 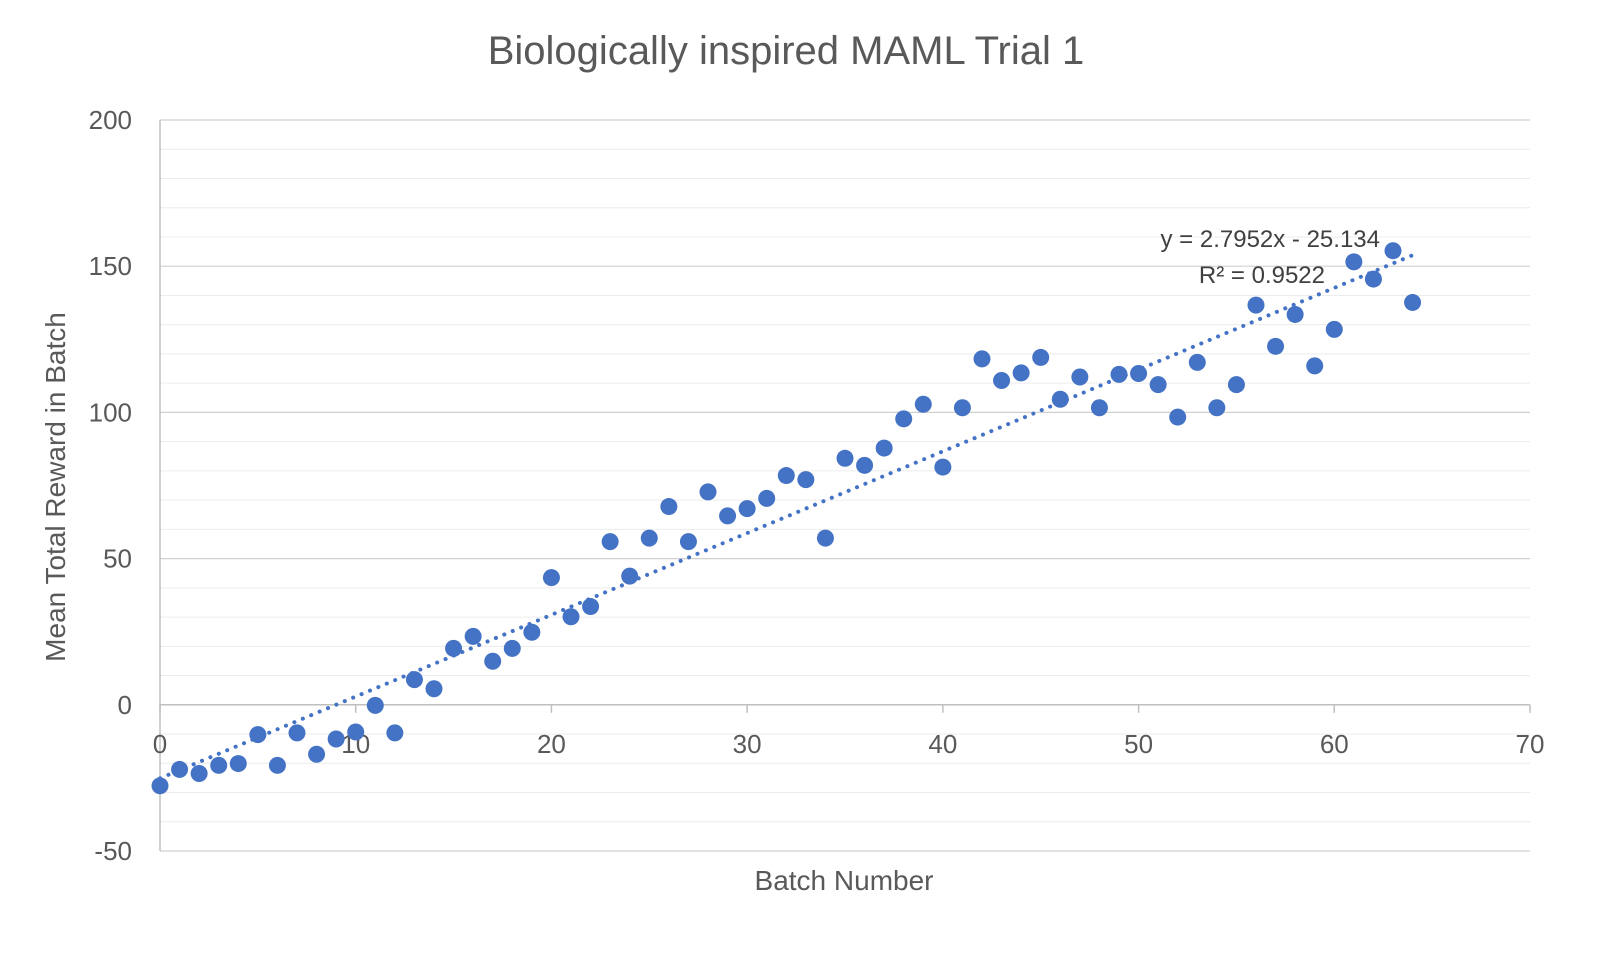 What do you see at coordinates (117, 559) in the screenshot?
I see `y-tick-label: 50` at bounding box center [117, 559].